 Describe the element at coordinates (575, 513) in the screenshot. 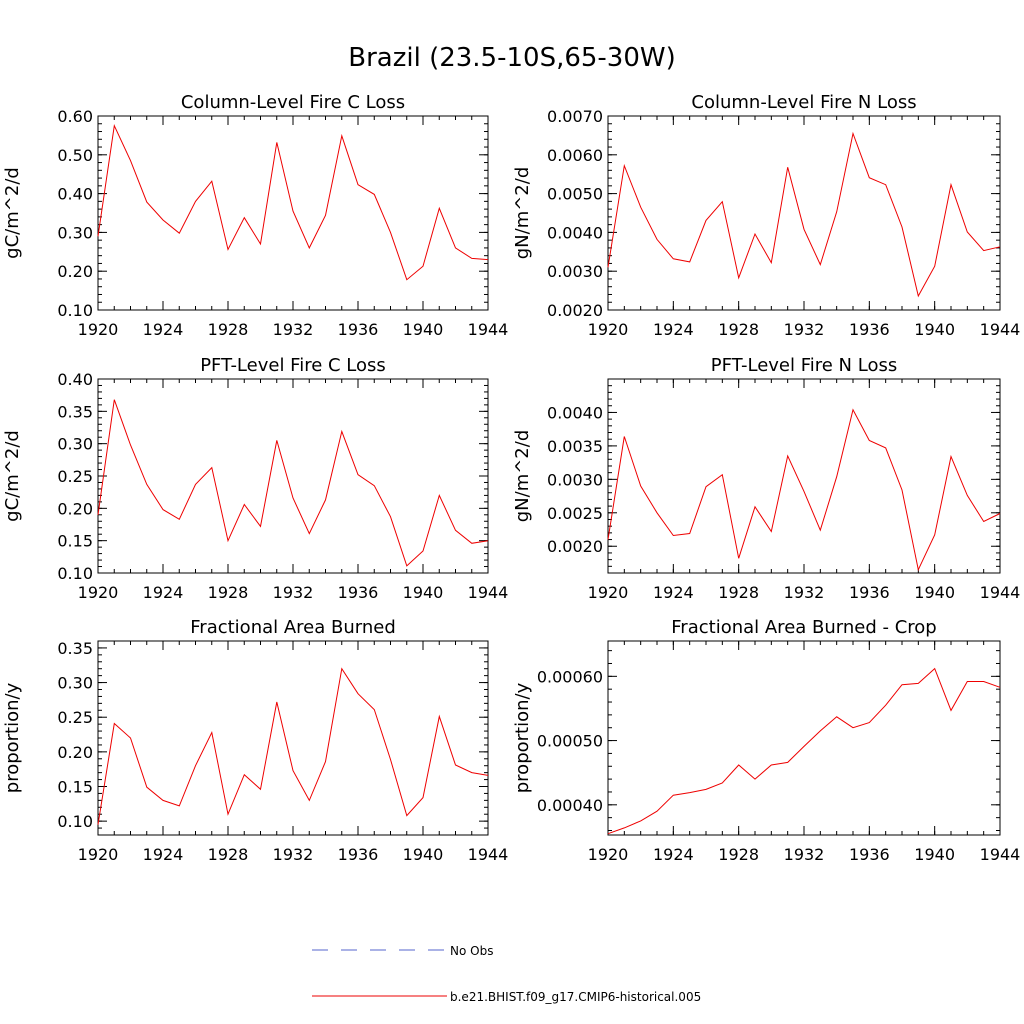

I see `y-tick-label: 0.0025` at that location.